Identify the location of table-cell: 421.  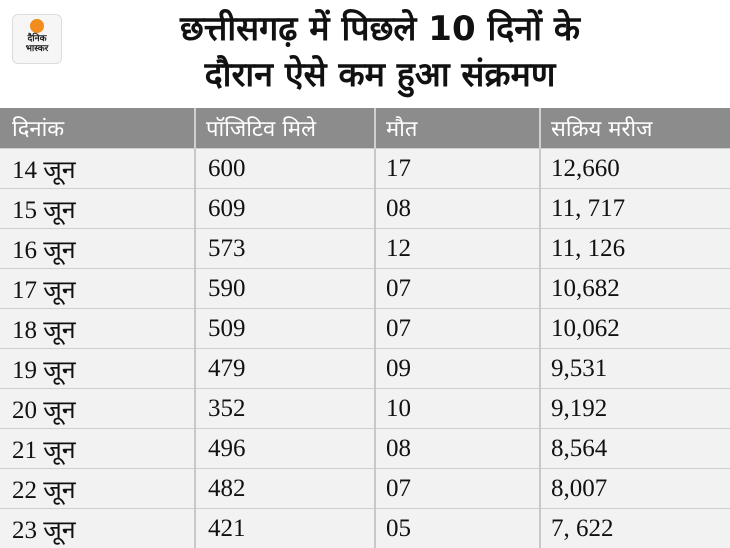
(284, 528).